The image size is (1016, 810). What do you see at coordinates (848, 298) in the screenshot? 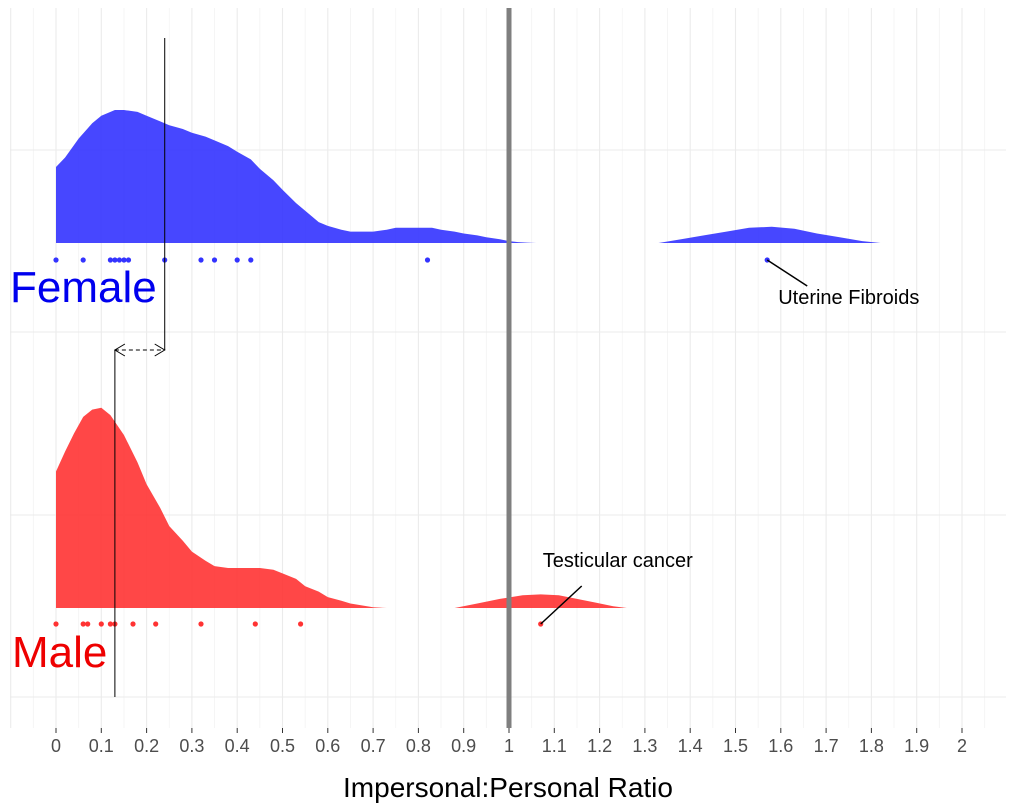
I see `uterine-fibroids-label: Uterine Fibroids` at bounding box center [848, 298].